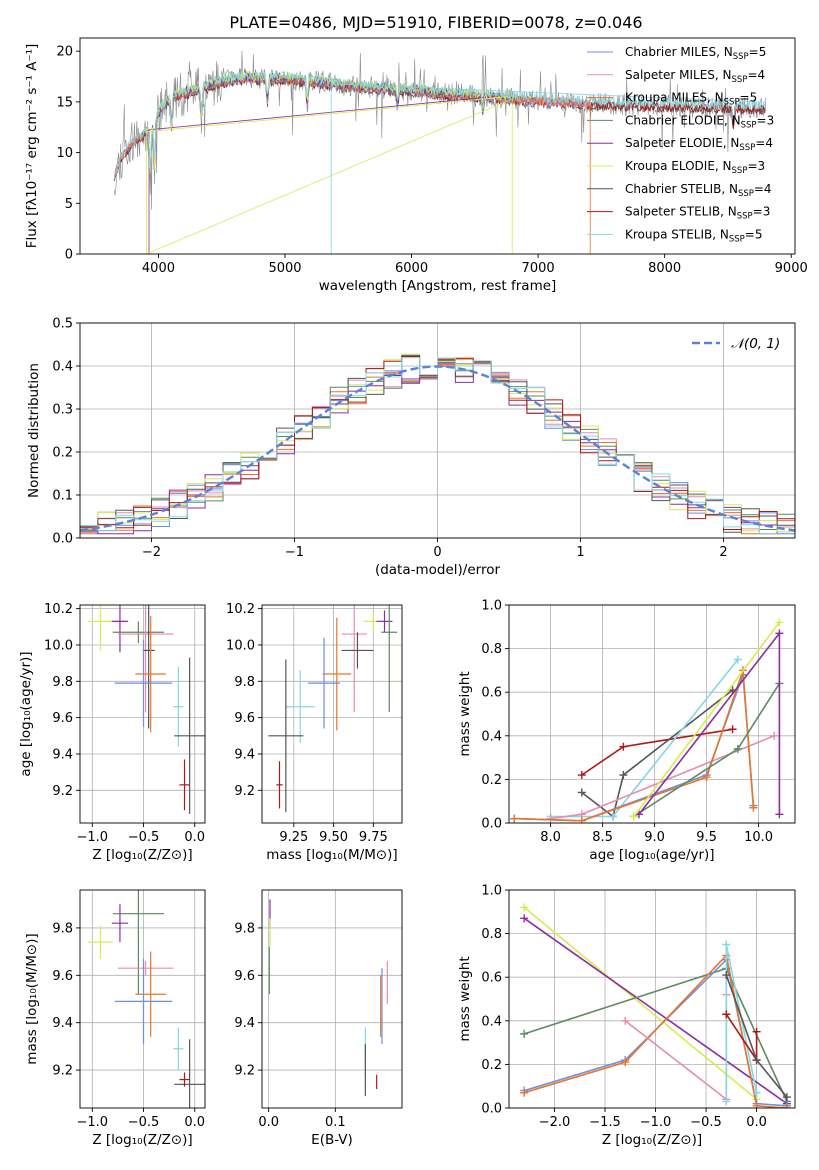 The image size is (819, 1170). I want to click on series-line-kroupa-elodie, so click(640, 1003).